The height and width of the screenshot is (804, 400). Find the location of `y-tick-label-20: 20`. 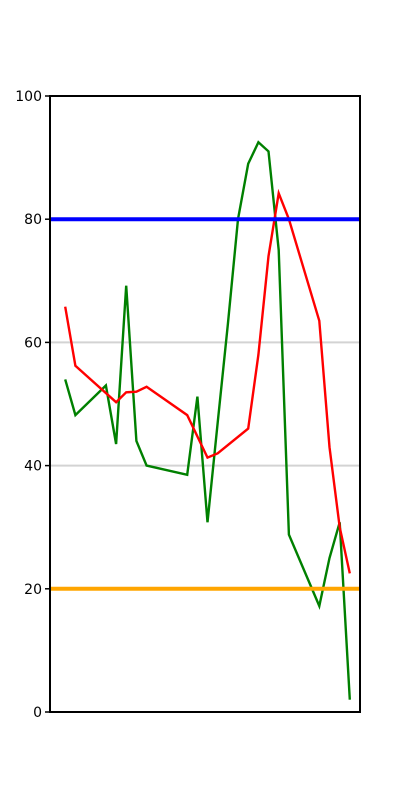

y-tick-label-20: 20 is located at coordinates (33, 590).